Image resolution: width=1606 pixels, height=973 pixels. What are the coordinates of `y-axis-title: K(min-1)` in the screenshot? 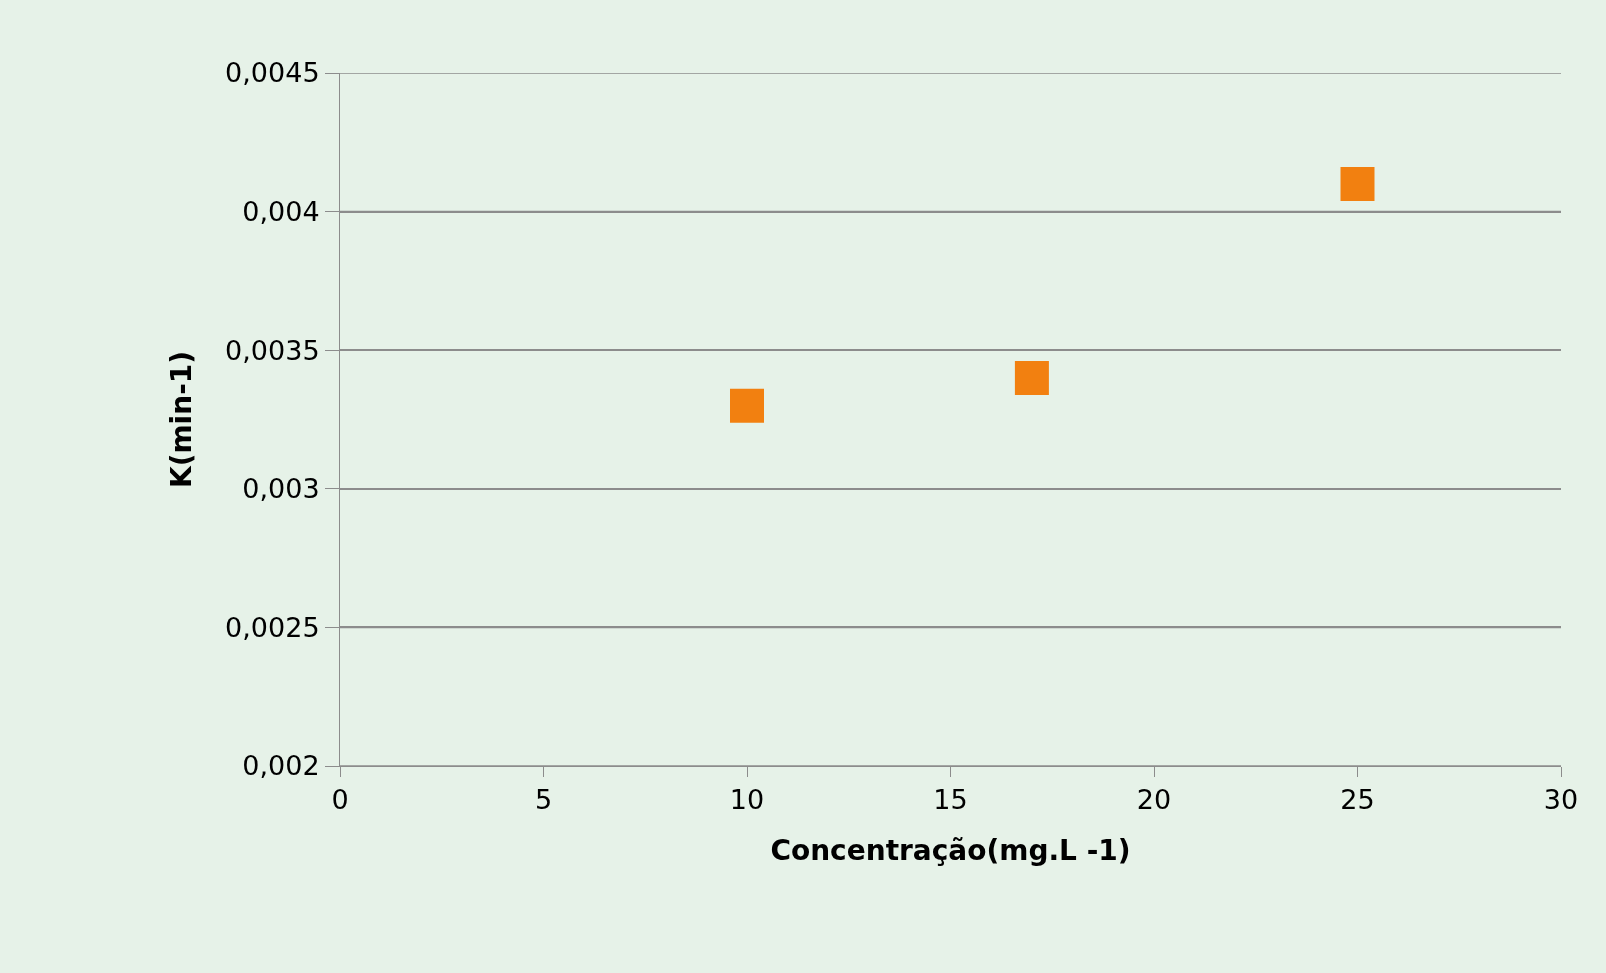 It's located at (181, 419).